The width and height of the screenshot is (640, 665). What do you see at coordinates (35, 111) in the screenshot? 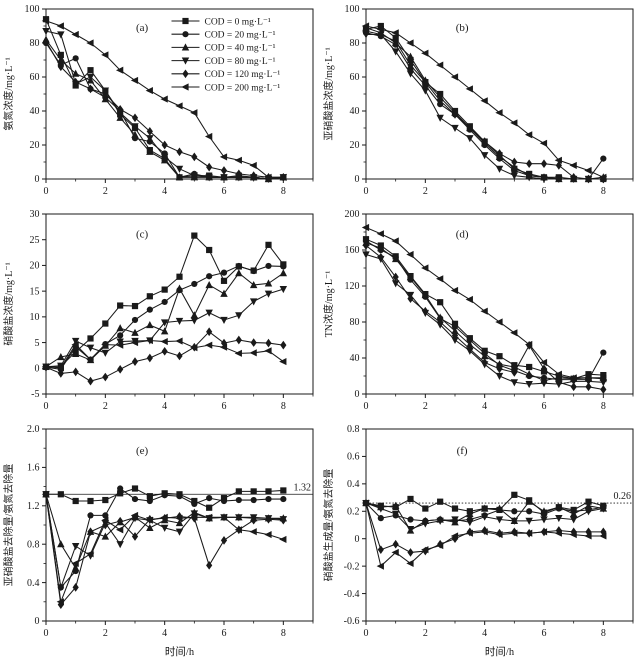
I see `y-tick-label: 40` at bounding box center [35, 111].